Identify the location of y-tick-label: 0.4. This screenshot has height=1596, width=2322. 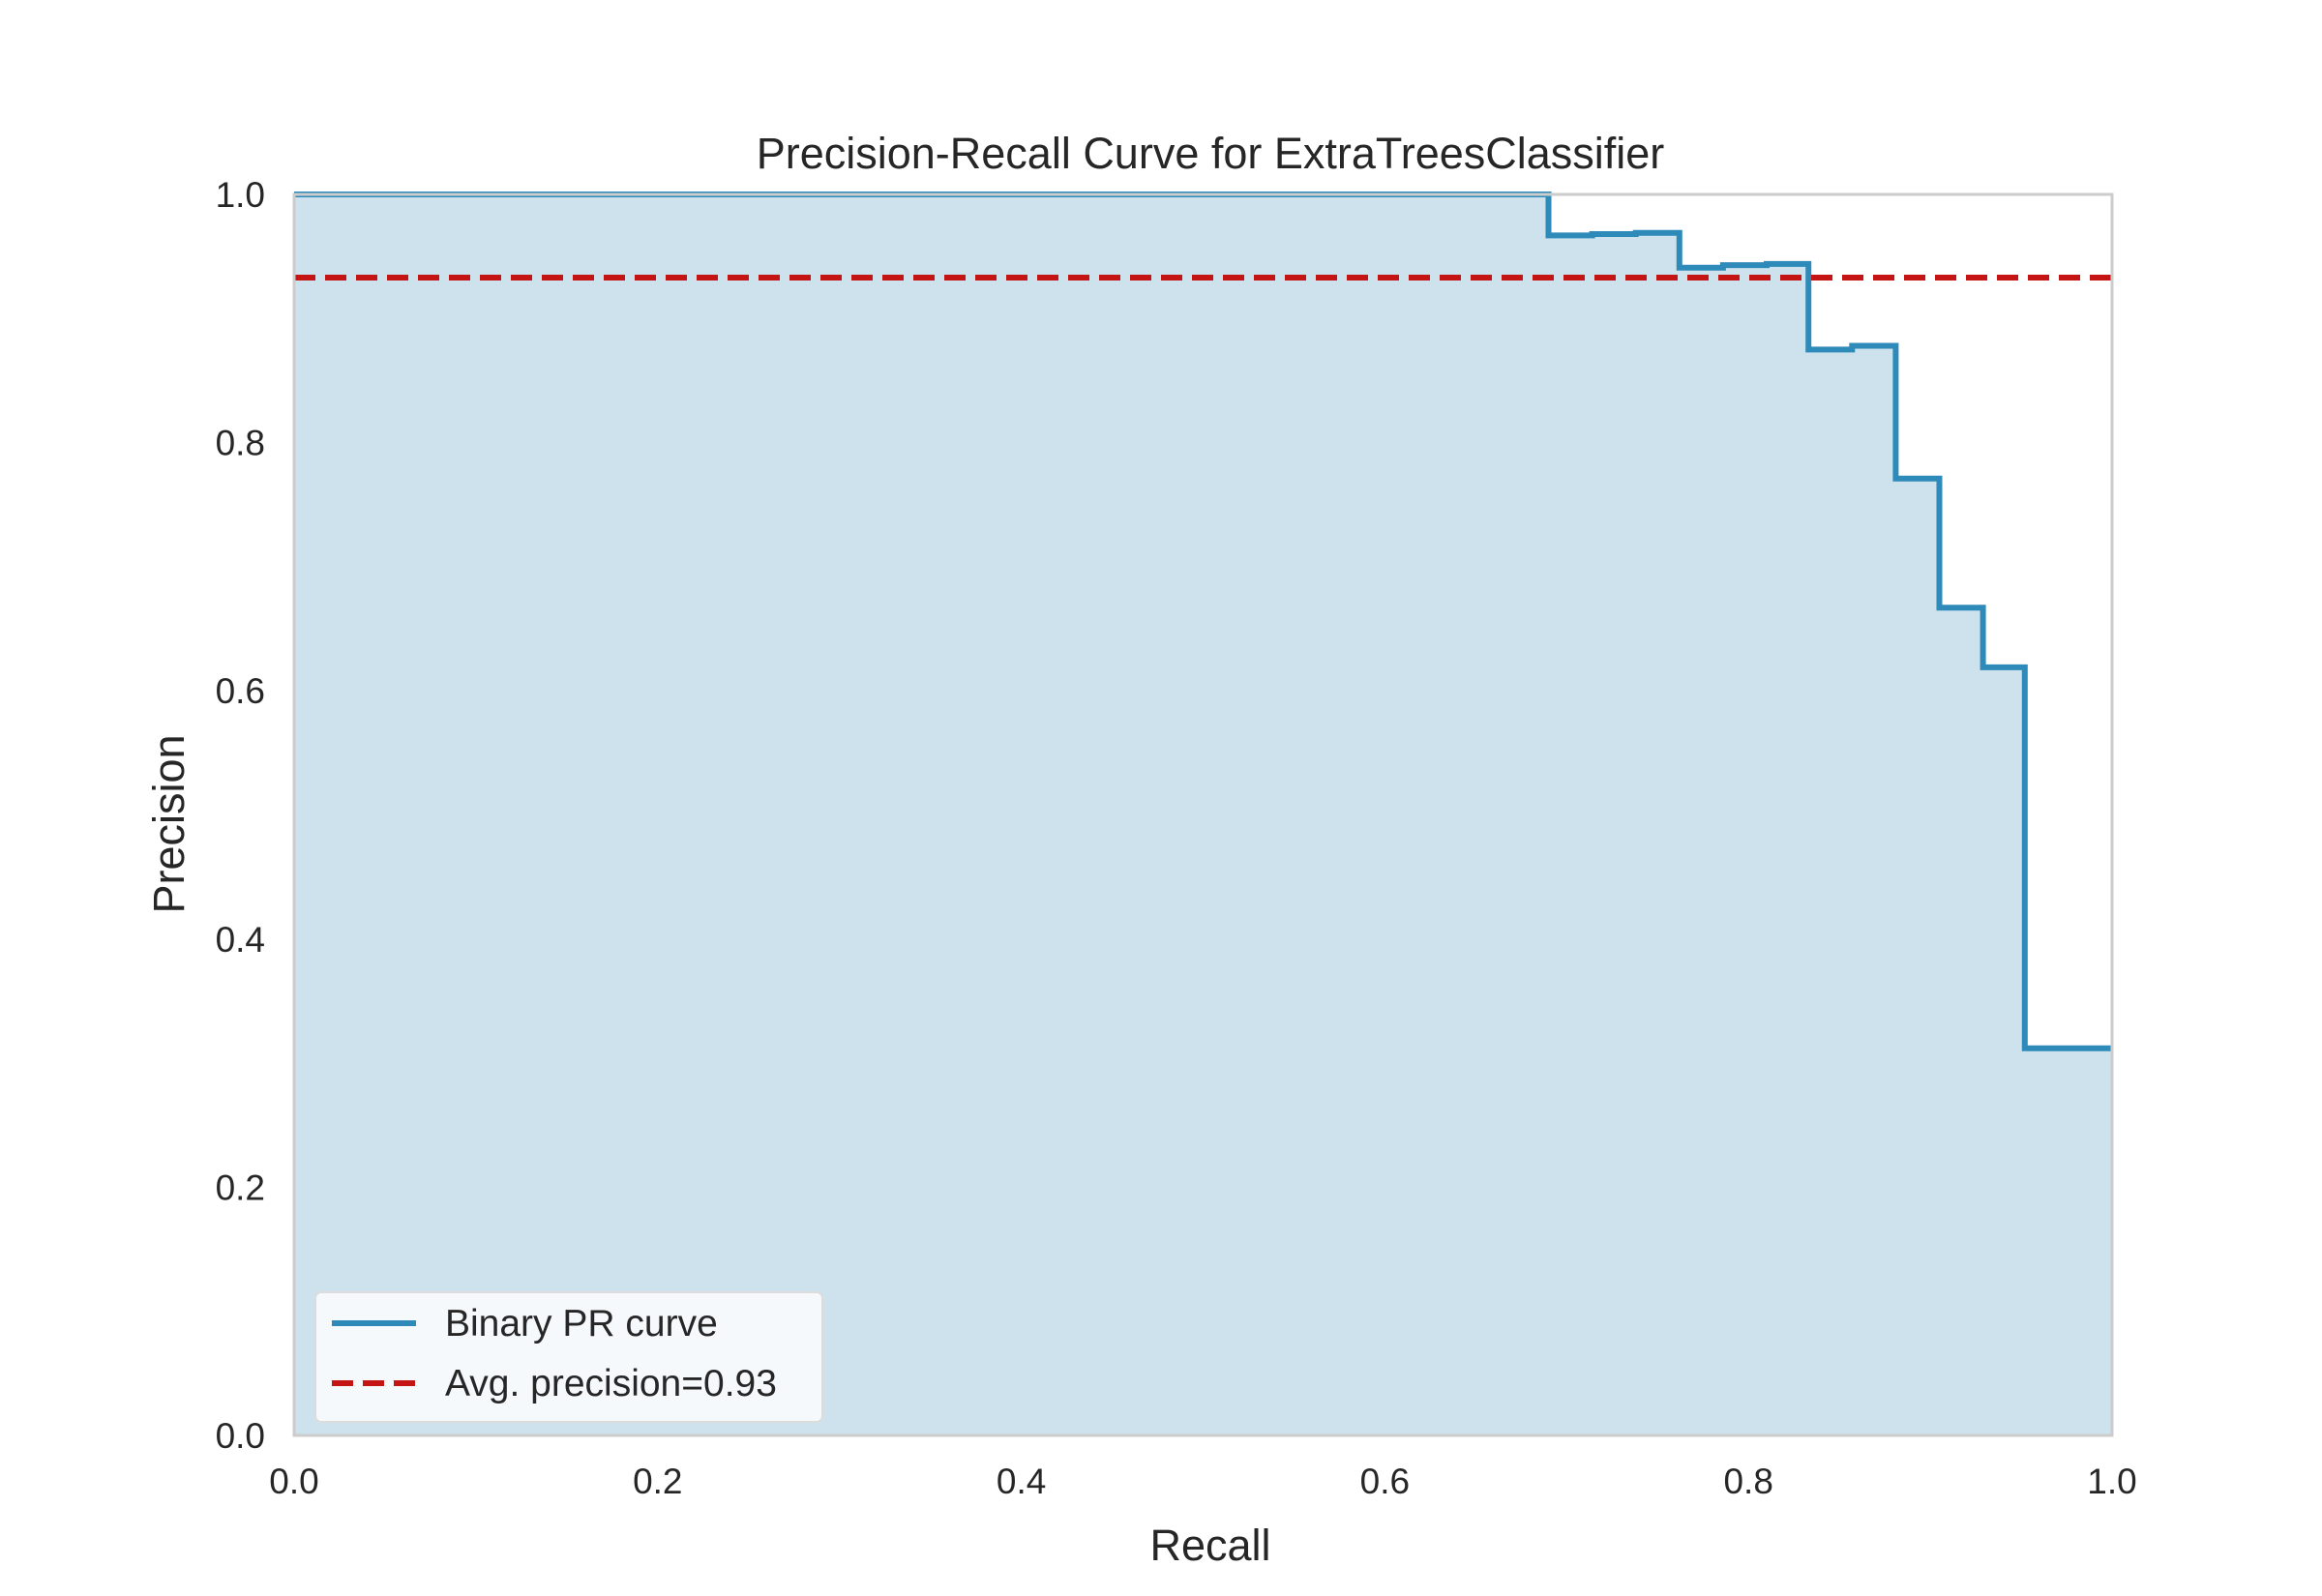
(240, 940).